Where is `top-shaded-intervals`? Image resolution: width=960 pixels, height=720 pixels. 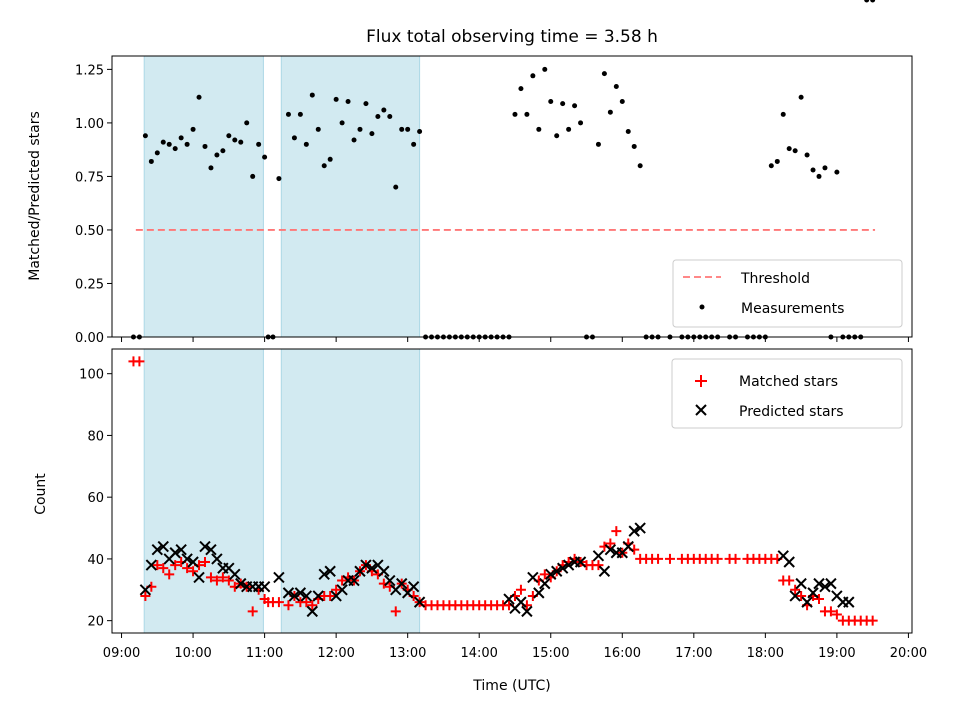
top-shaded-intervals is located at coordinates (282, 196).